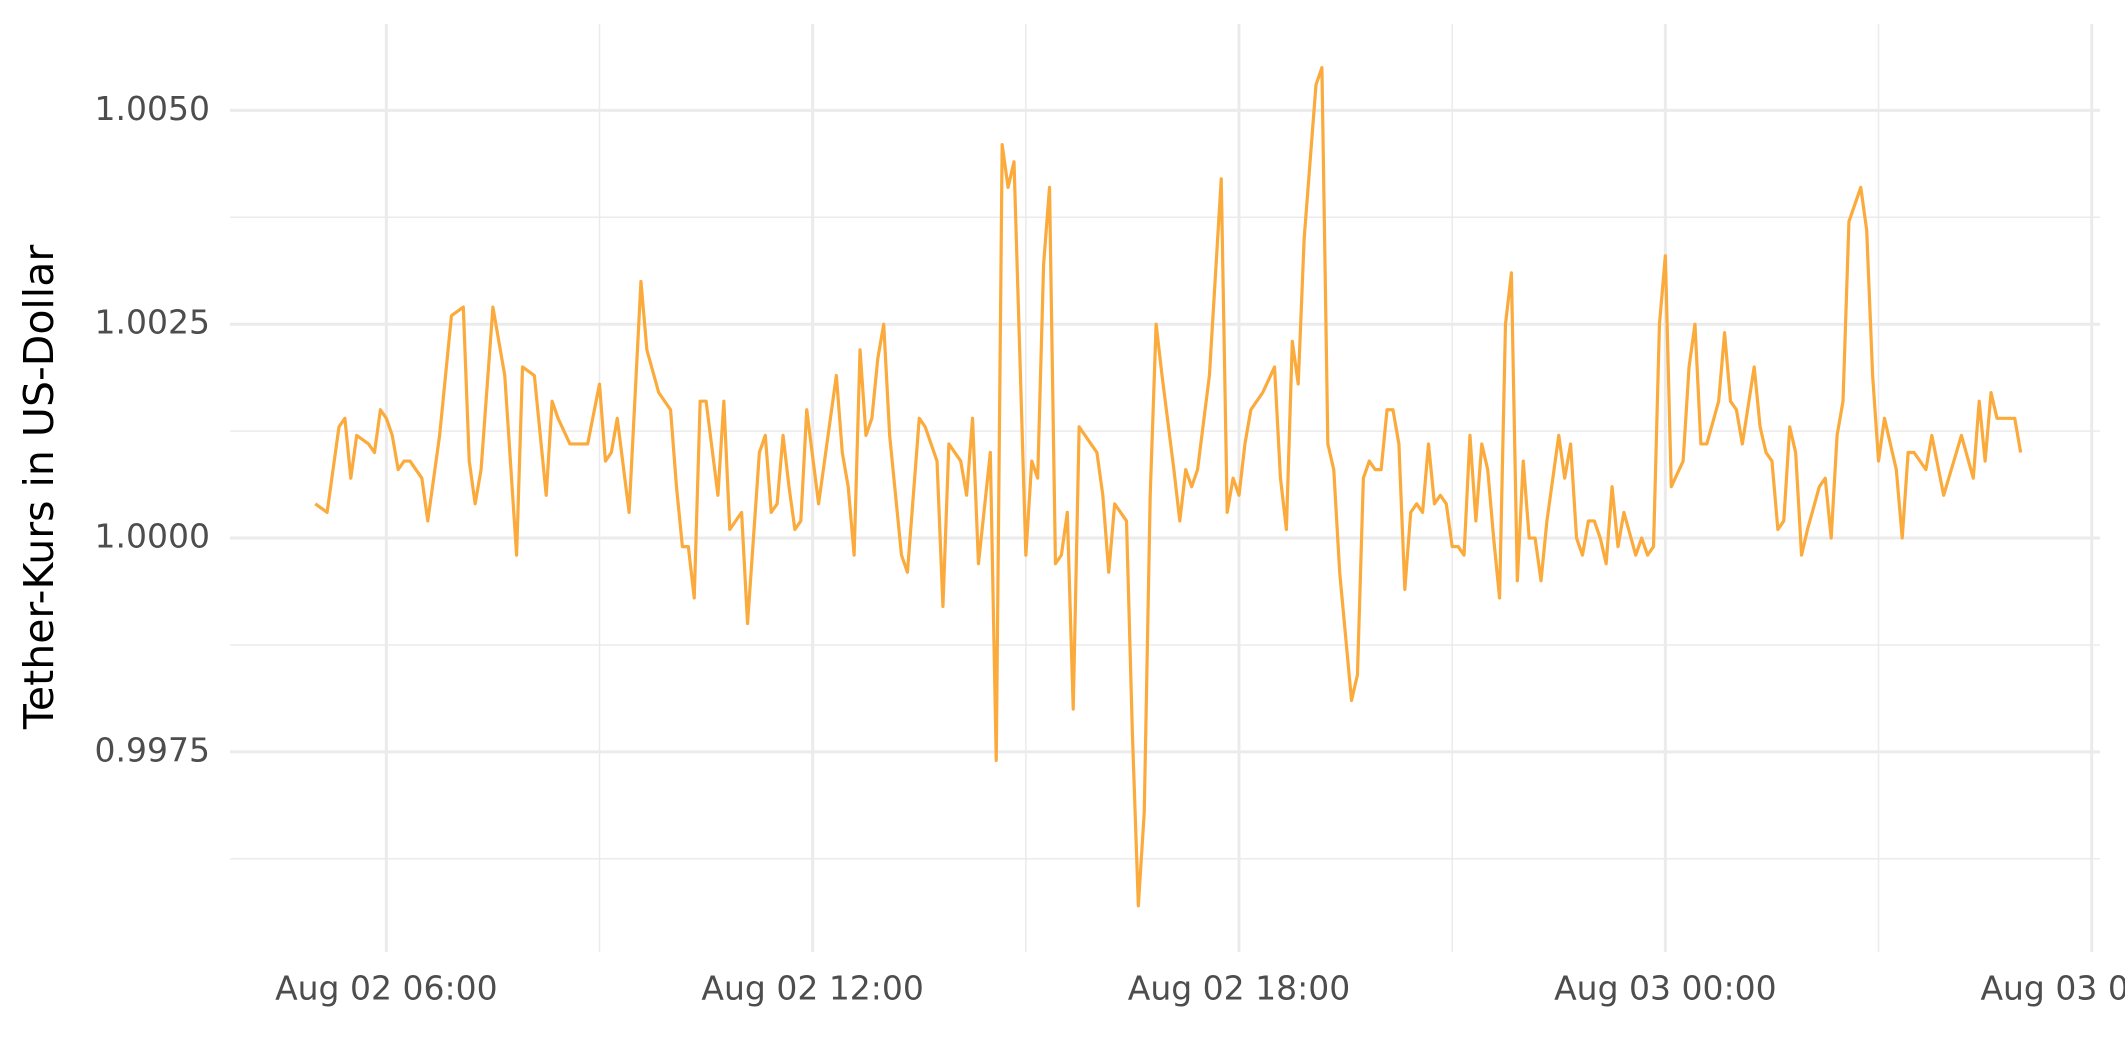 The image size is (2125, 1062). I want to click on y-tick-label: 1.0000, so click(152, 536).